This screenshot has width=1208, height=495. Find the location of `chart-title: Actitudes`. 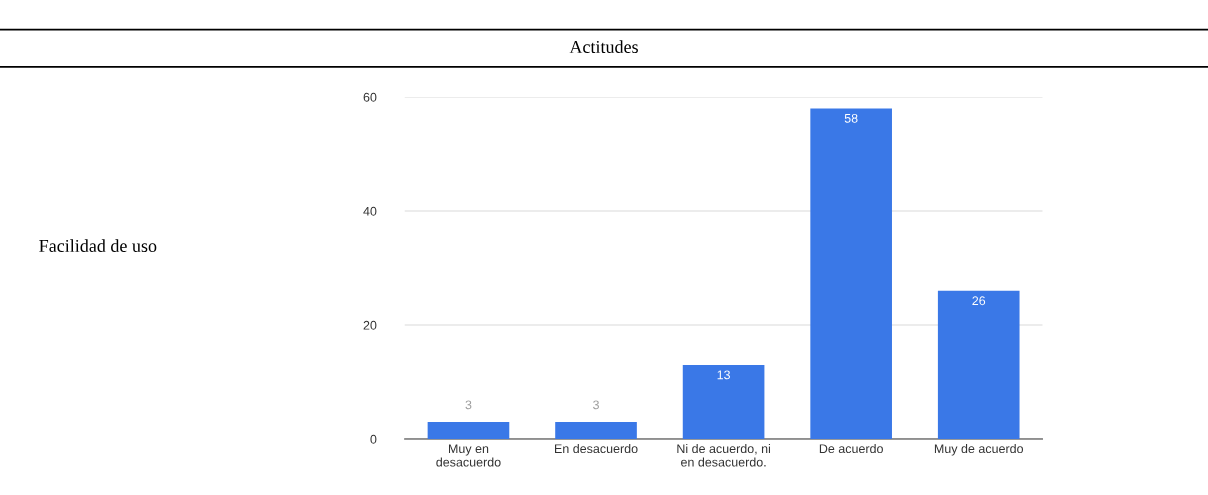

chart-title: Actitudes is located at coordinates (603, 47).